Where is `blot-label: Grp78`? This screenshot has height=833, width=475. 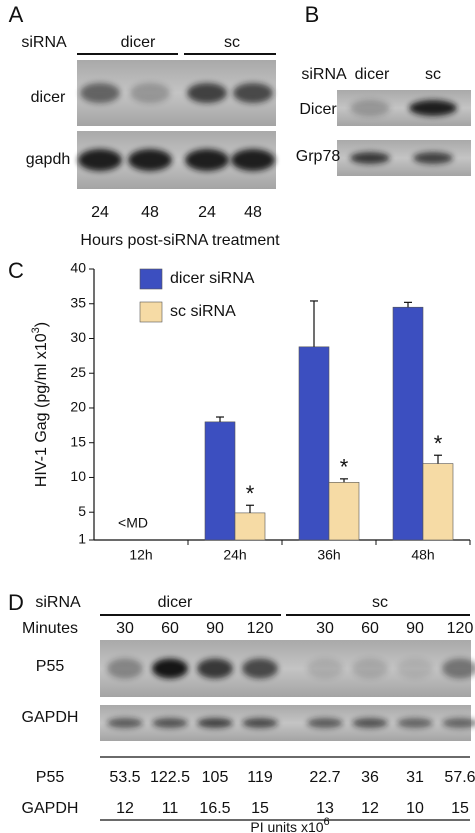 blot-label: Grp78 is located at coordinates (318, 156).